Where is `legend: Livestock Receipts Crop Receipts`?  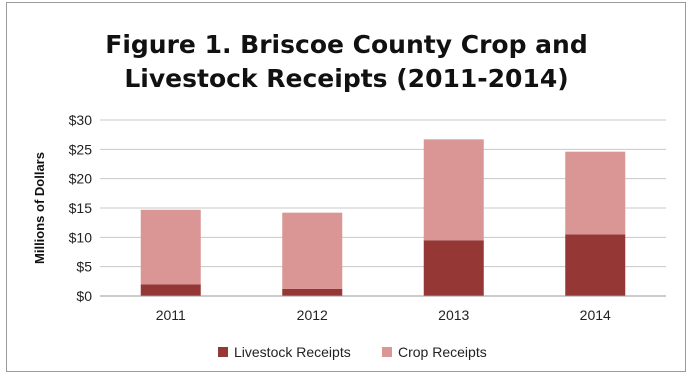
legend: Livestock Receipts Crop Receipts is located at coordinates (352, 352).